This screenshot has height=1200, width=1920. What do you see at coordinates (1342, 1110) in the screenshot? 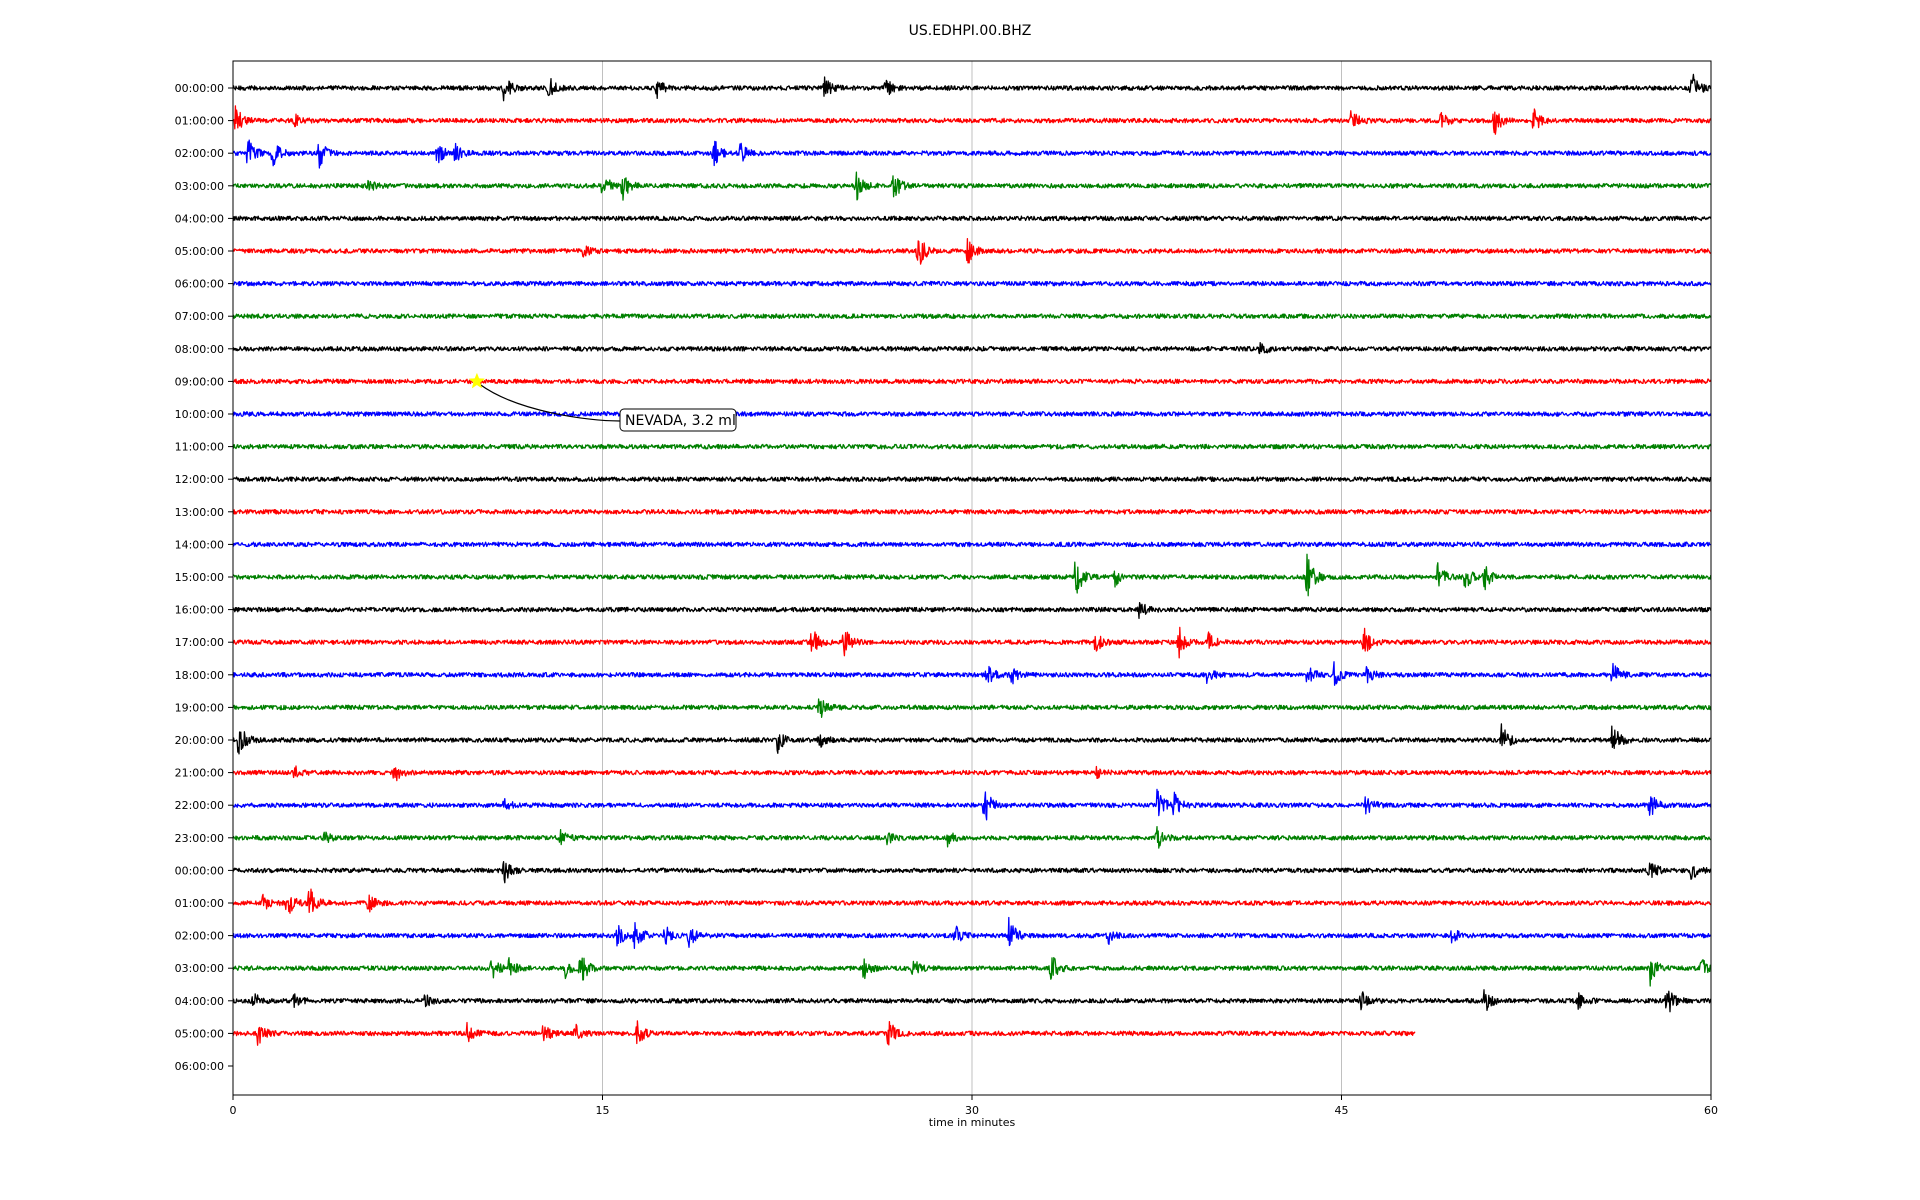
I see `x-tick-label: 45` at bounding box center [1342, 1110].